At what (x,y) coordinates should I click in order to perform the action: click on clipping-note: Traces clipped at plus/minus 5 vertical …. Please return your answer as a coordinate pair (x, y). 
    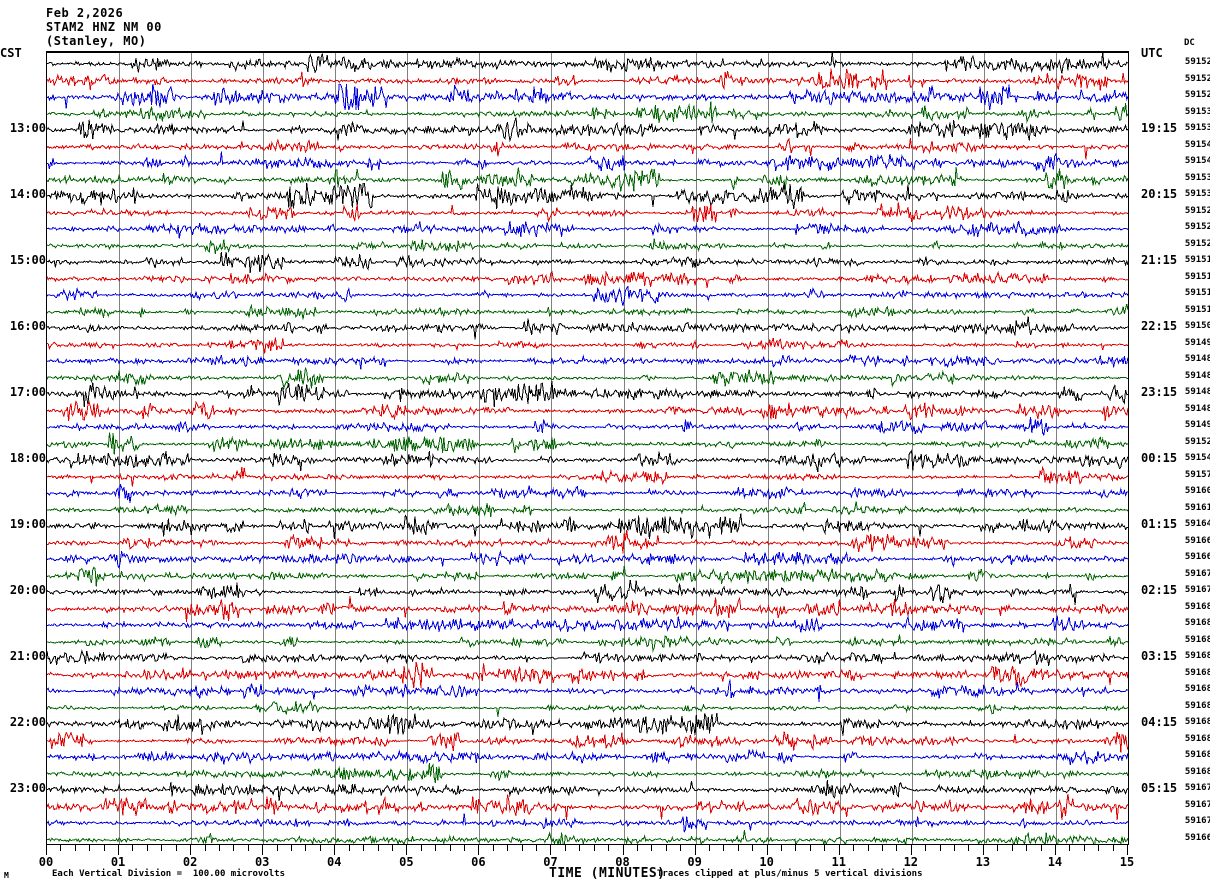
    Looking at the image, I should click on (790, 874).